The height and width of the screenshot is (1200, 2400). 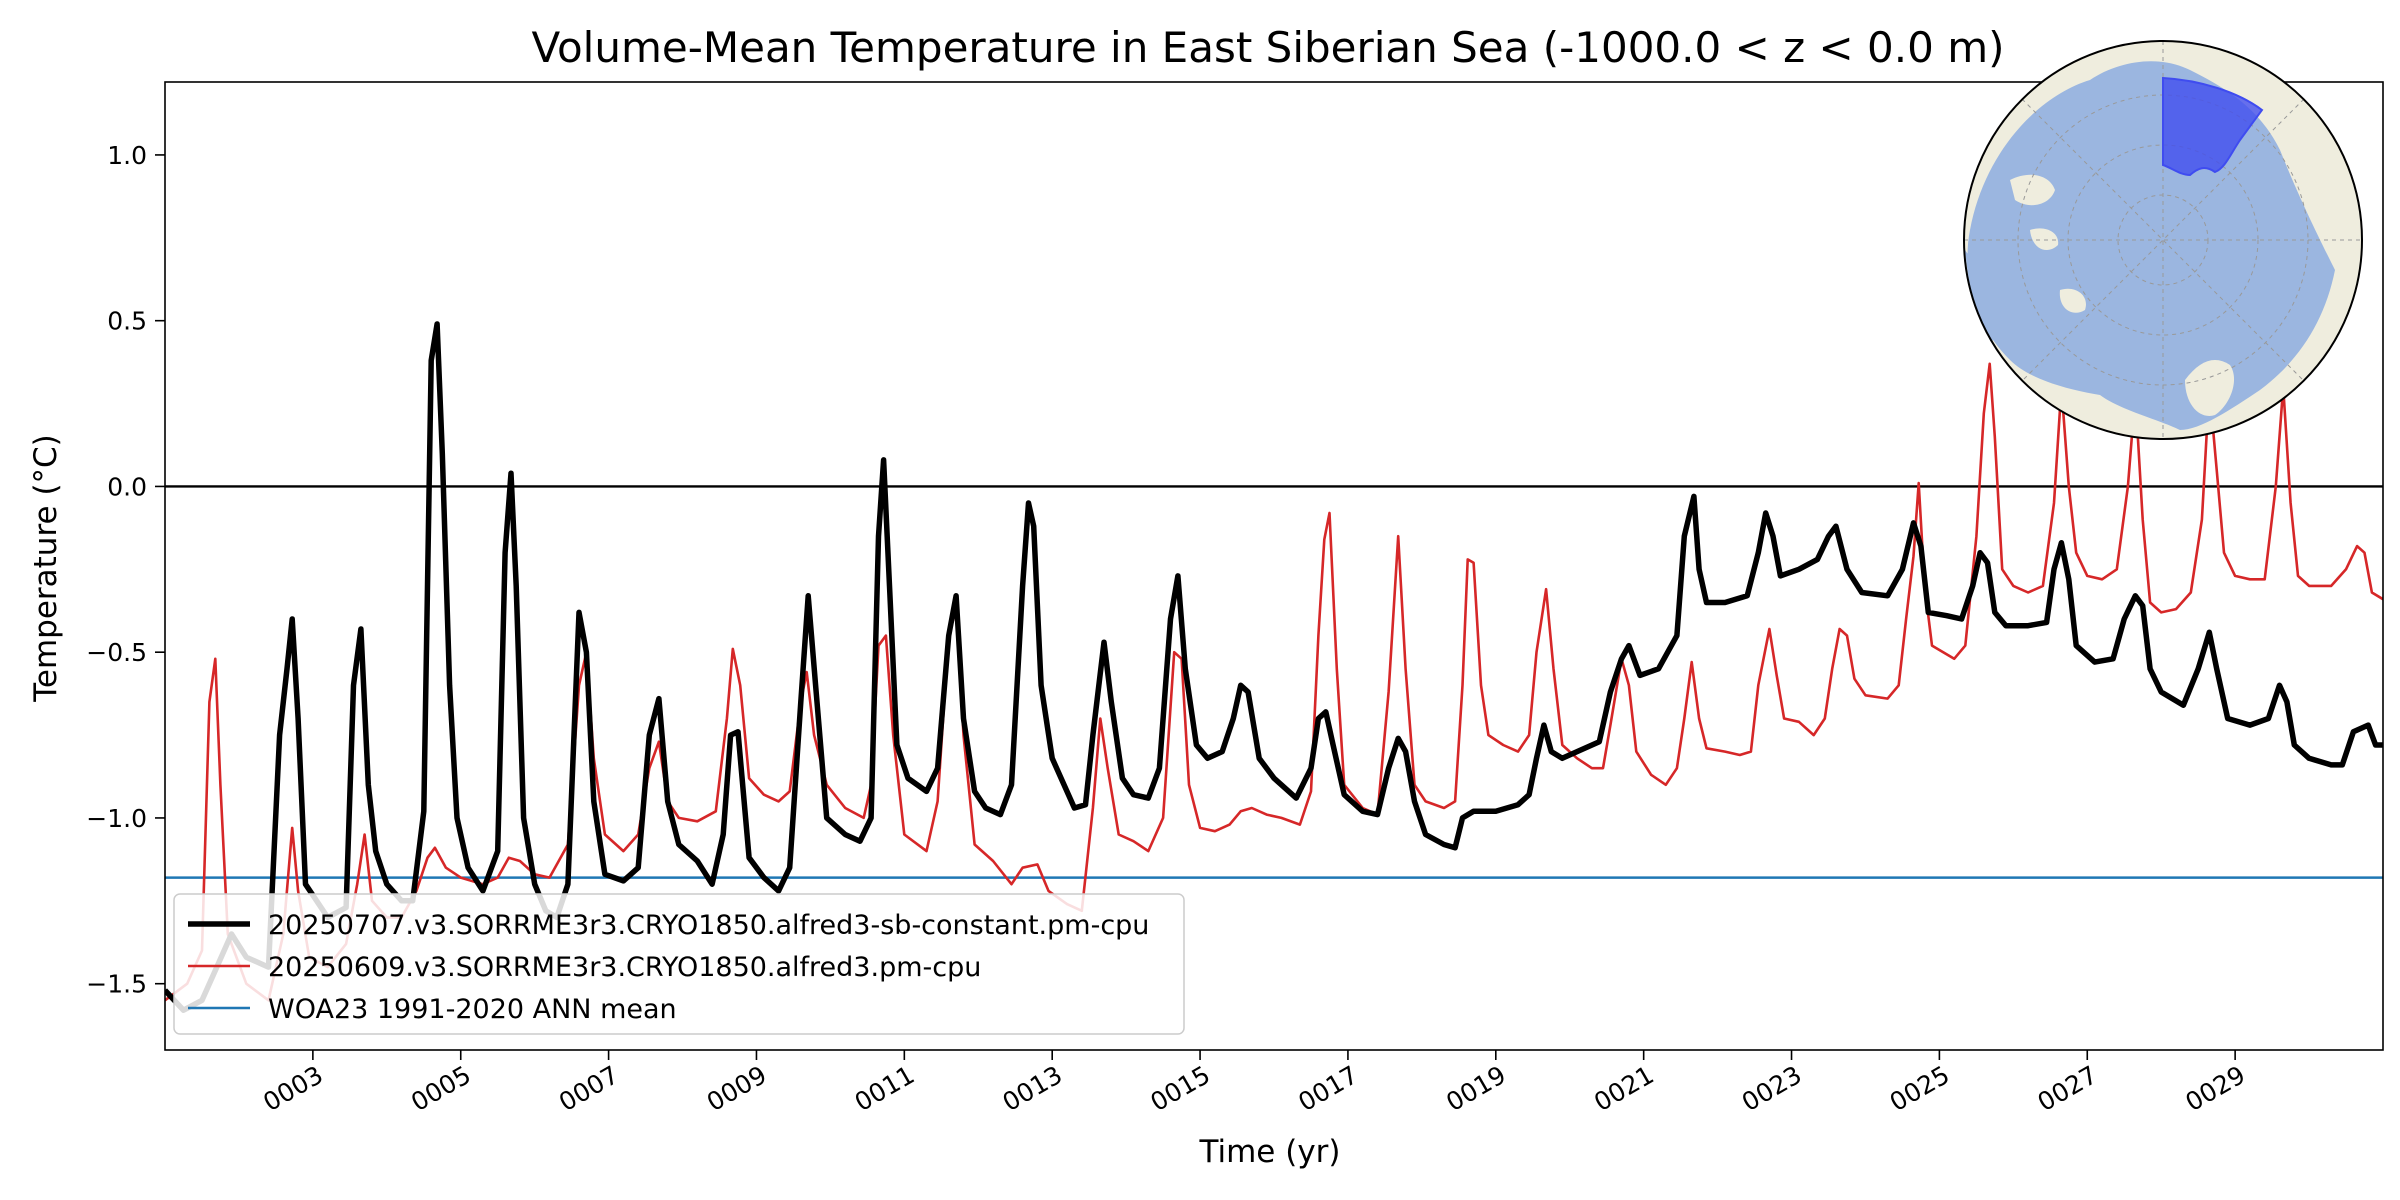 What do you see at coordinates (472, 1009) in the screenshot?
I see `legend-label-series3: WOA23 1991-2020 ANN mean` at bounding box center [472, 1009].